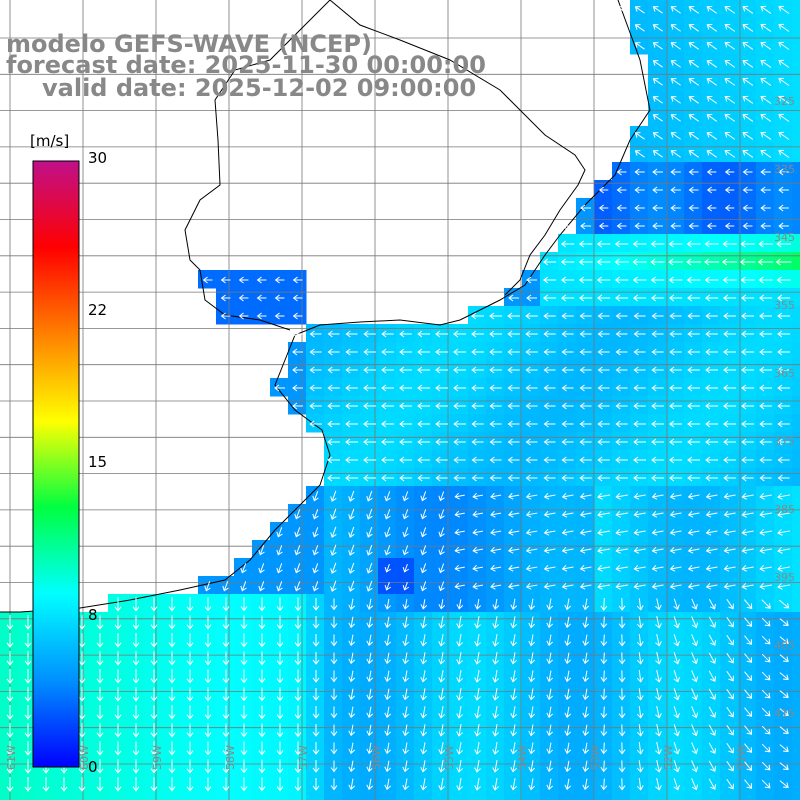  Describe the element at coordinates (449, 757) in the screenshot. I see `longitude-label: 55W` at that location.